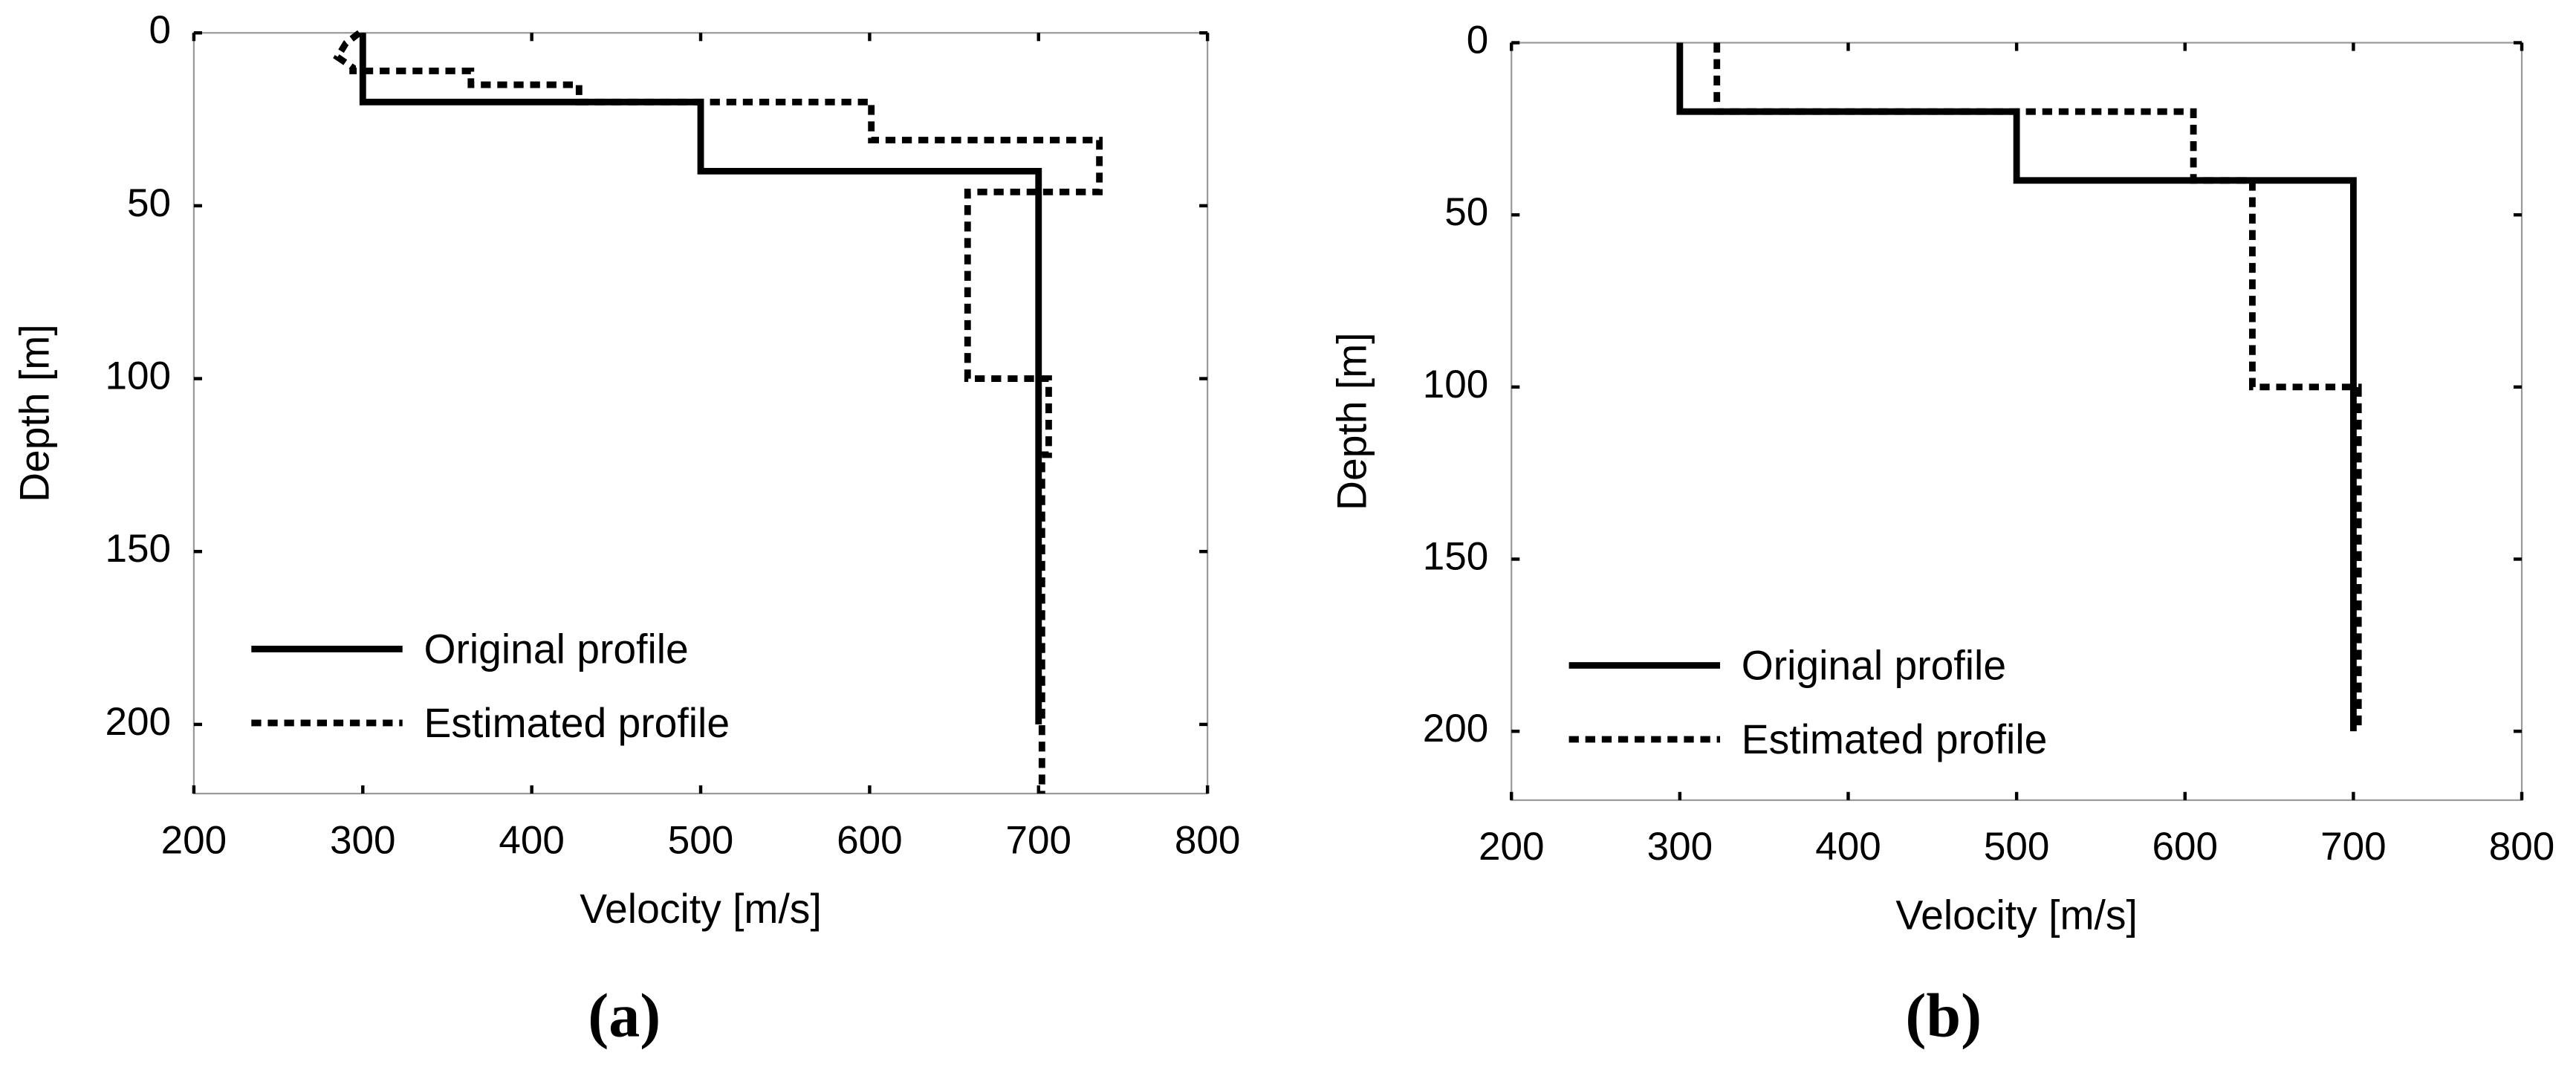 This screenshot has width=2576, height=1070. What do you see at coordinates (1943, 1016) in the screenshot?
I see `panel-label: (b)` at bounding box center [1943, 1016].